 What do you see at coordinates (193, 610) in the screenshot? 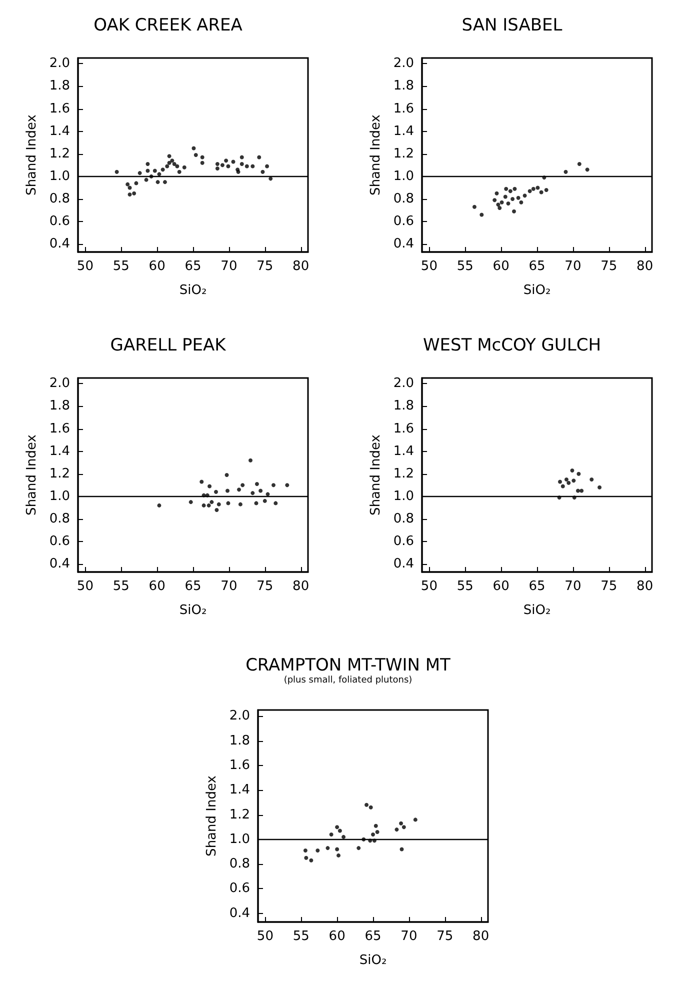
I see `x-axis-title: SiO₂` at bounding box center [193, 610].